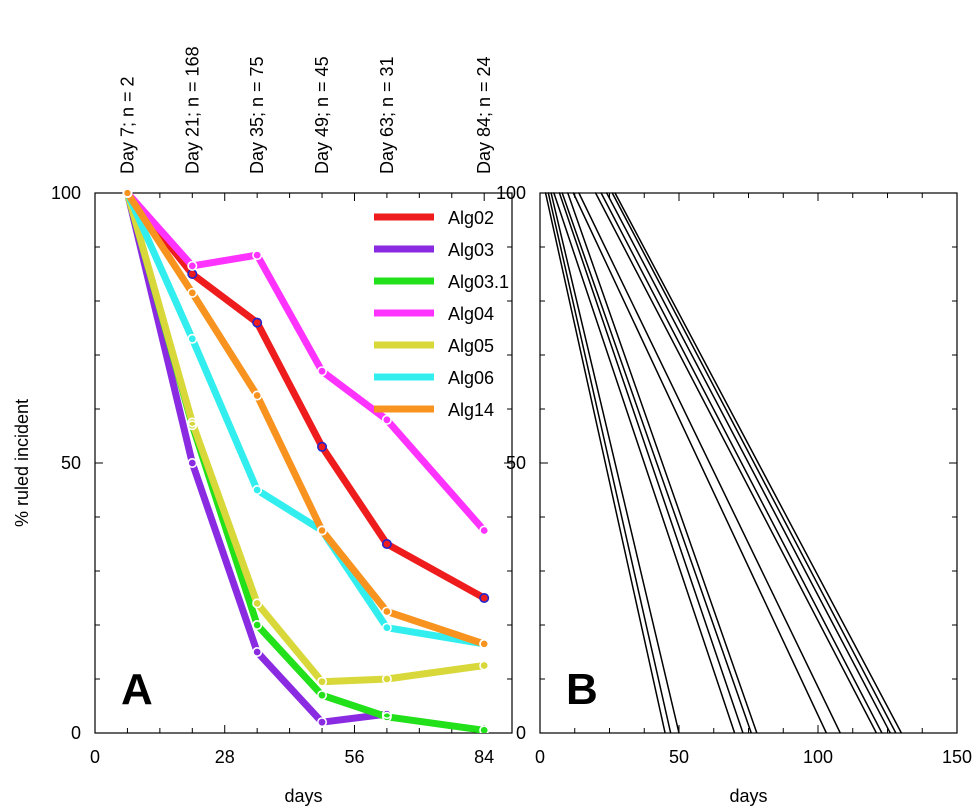 This screenshot has width=974, height=807. Describe the element at coordinates (511, 193) in the screenshot. I see `panel-b-ytick-label: 100` at that location.